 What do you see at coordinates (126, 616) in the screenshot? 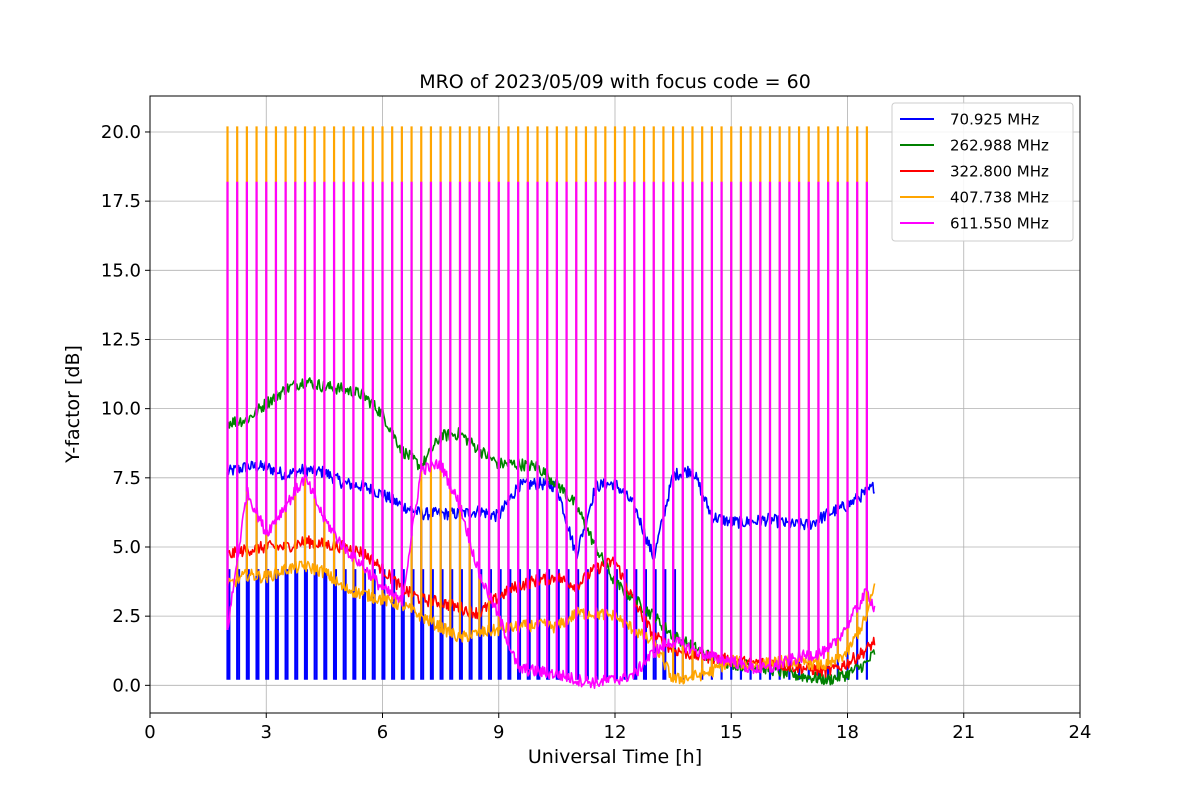
I see `y-tick-label: 2.5` at bounding box center [126, 616].